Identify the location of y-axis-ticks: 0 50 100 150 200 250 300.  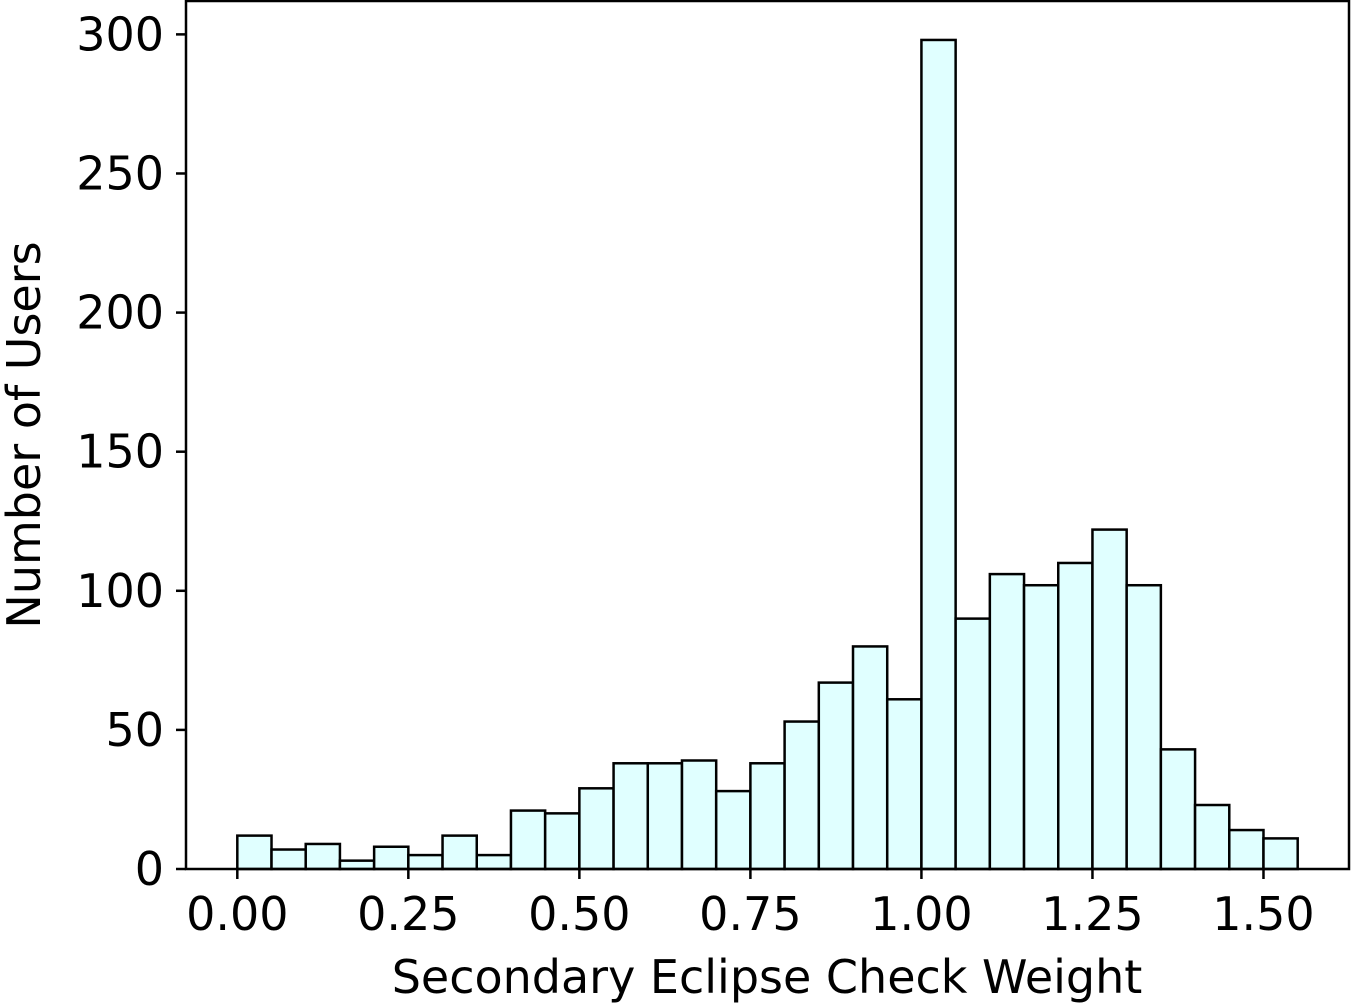
(131, 451).